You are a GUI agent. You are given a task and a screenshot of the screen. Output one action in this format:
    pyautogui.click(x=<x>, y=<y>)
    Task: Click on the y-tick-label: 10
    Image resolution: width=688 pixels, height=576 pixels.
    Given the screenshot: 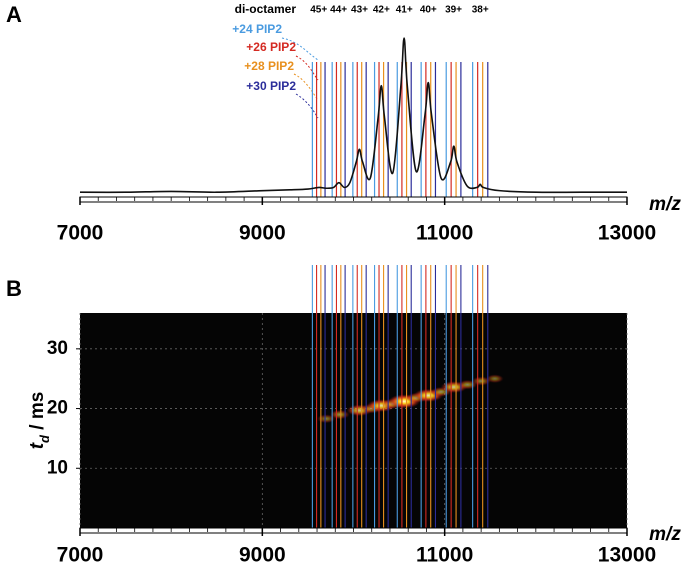 What is the action you would take?
    pyautogui.click(x=57, y=467)
    